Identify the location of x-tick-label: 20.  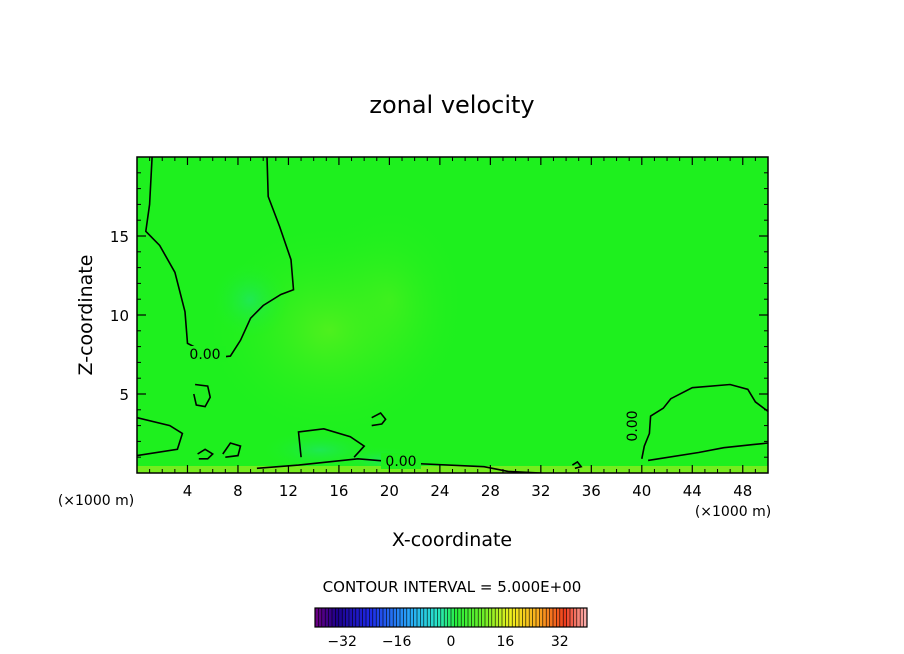
(389, 491).